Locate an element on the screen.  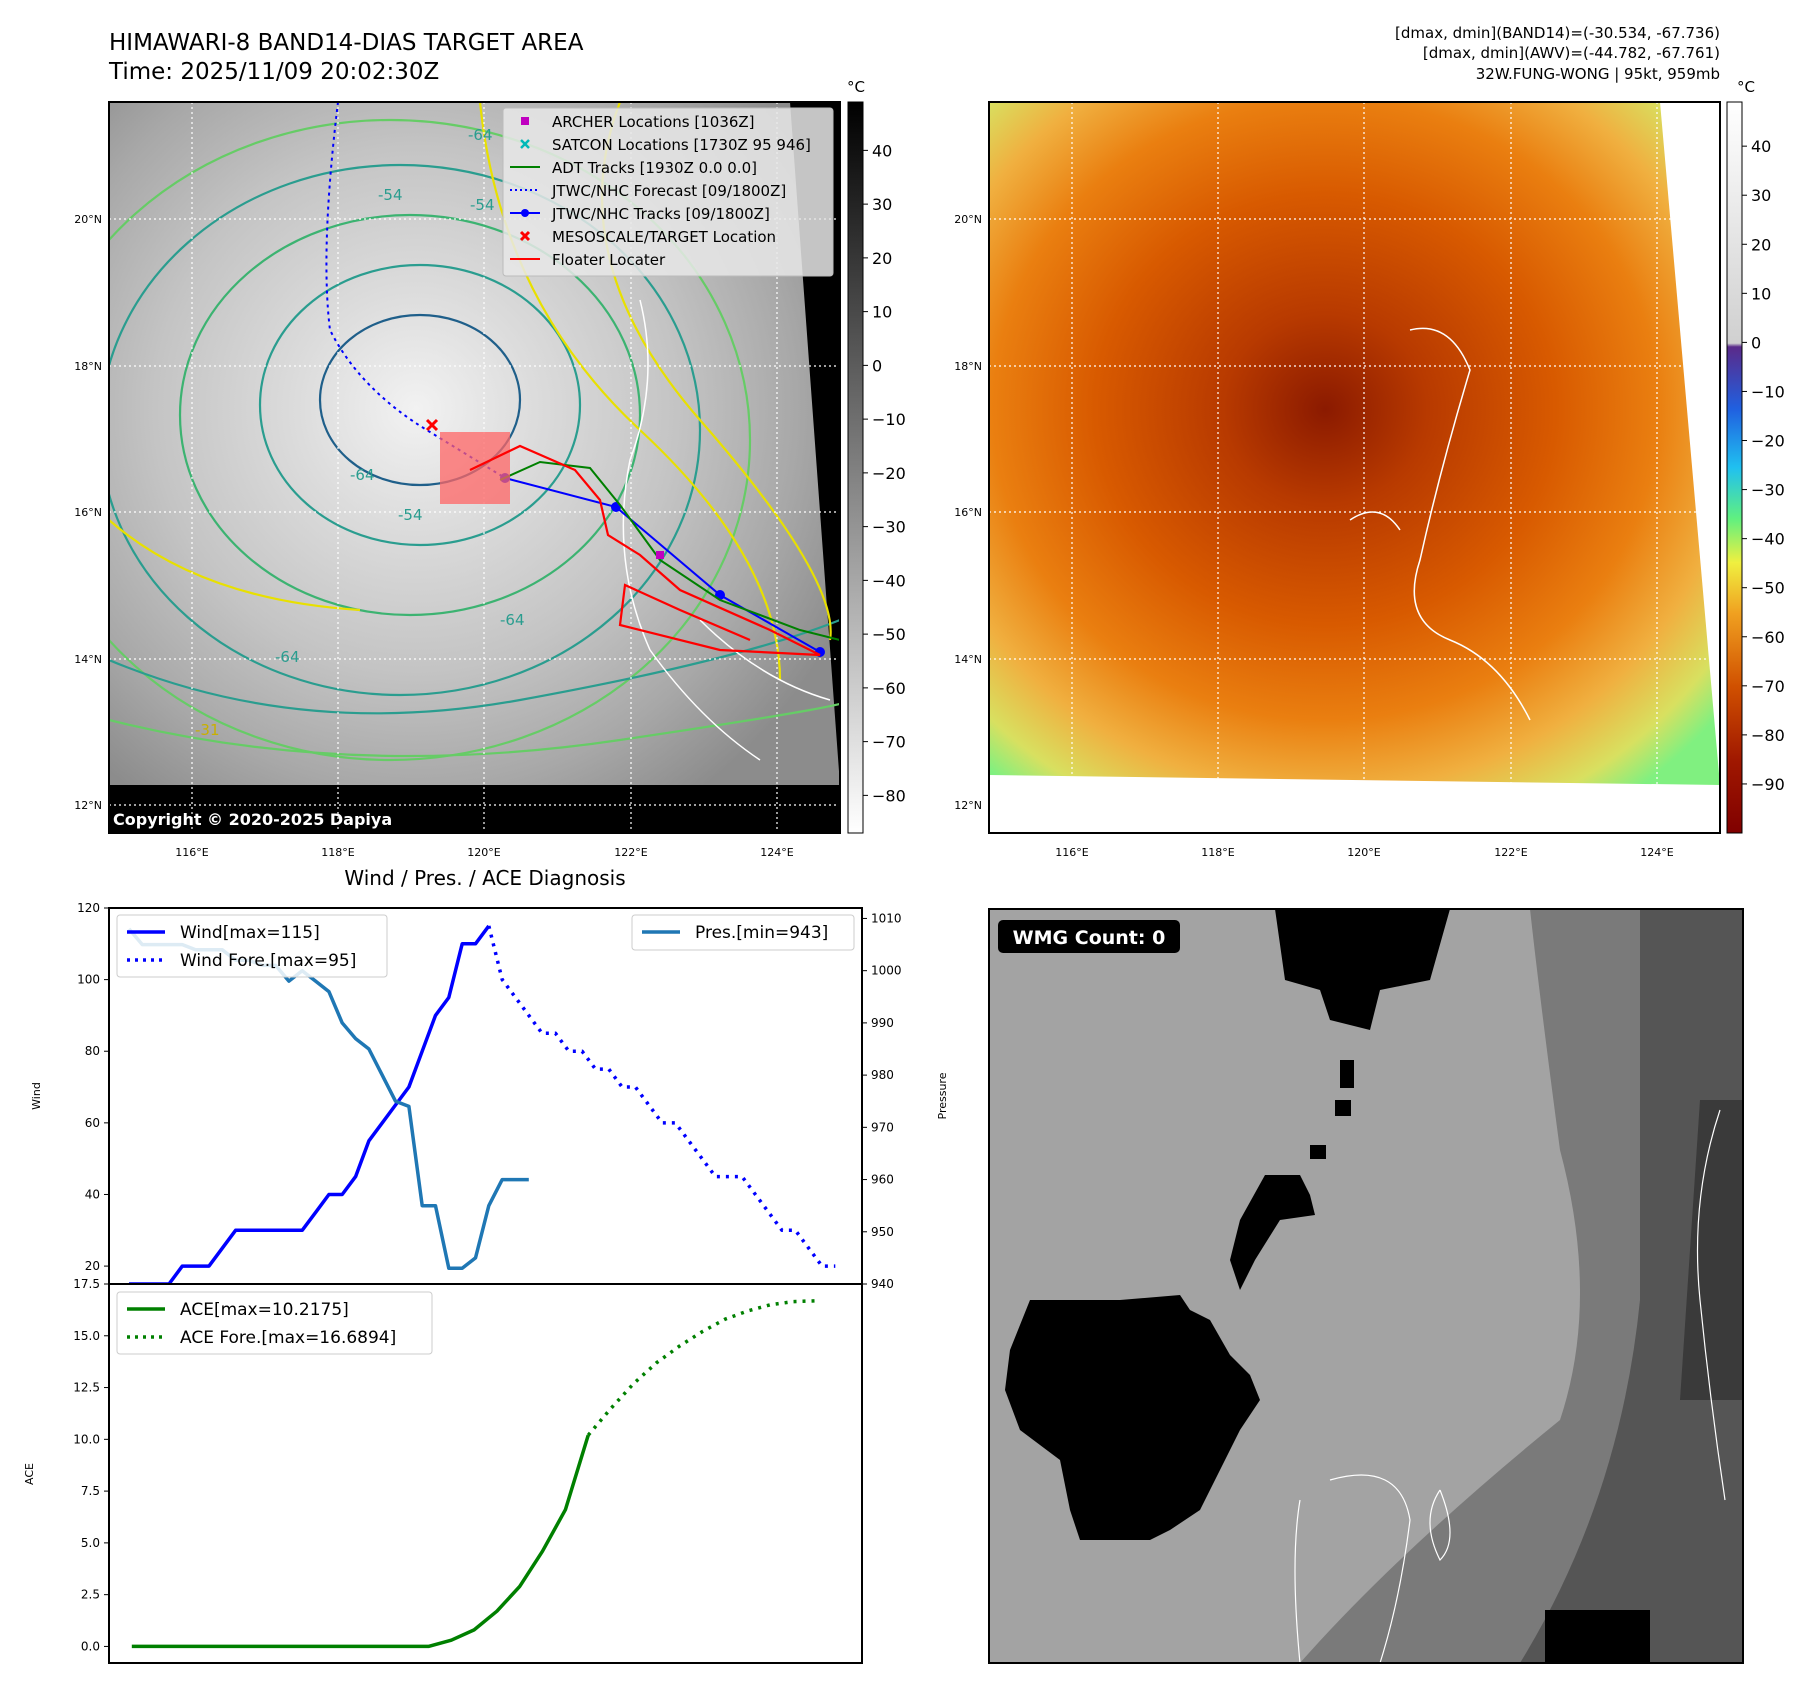
pressure-tick-label: 940 is located at coordinates (882, 1284).